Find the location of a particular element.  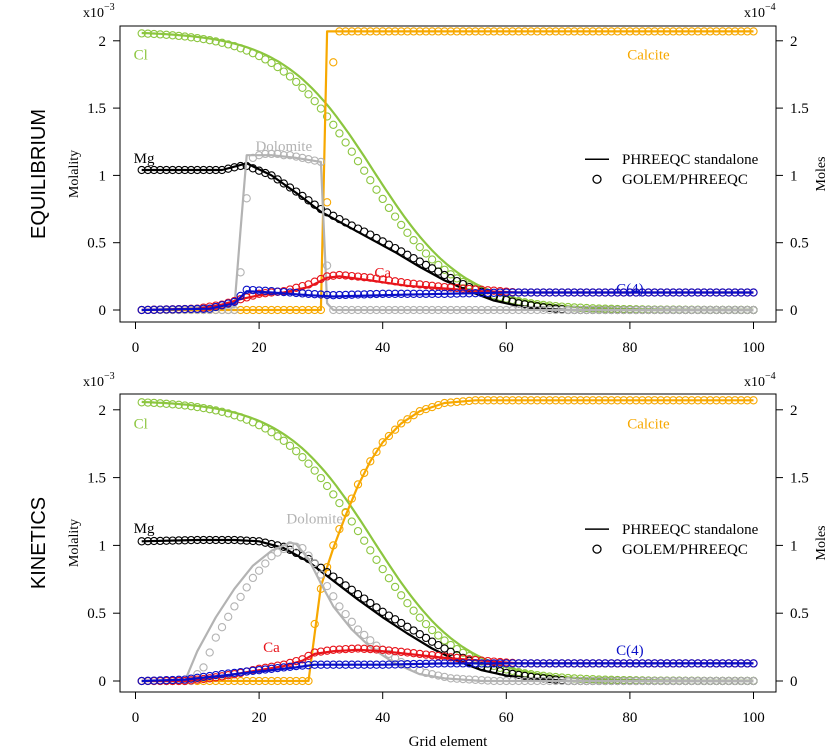

series-dolomite is located at coordinates (447, 613).